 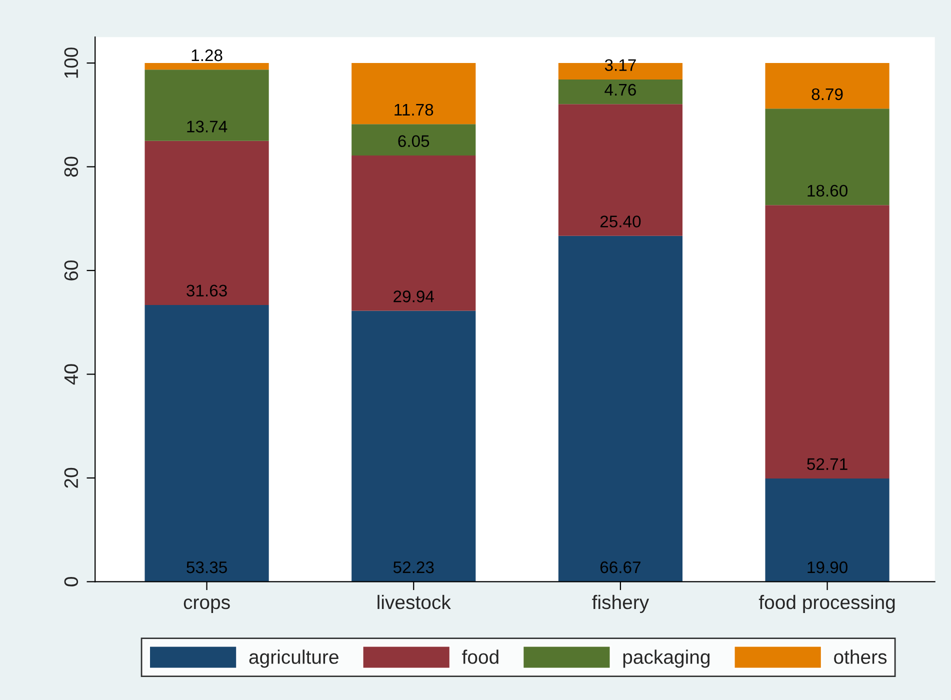 What do you see at coordinates (414, 602) in the screenshot?
I see `x-tick-label: livestock` at bounding box center [414, 602].